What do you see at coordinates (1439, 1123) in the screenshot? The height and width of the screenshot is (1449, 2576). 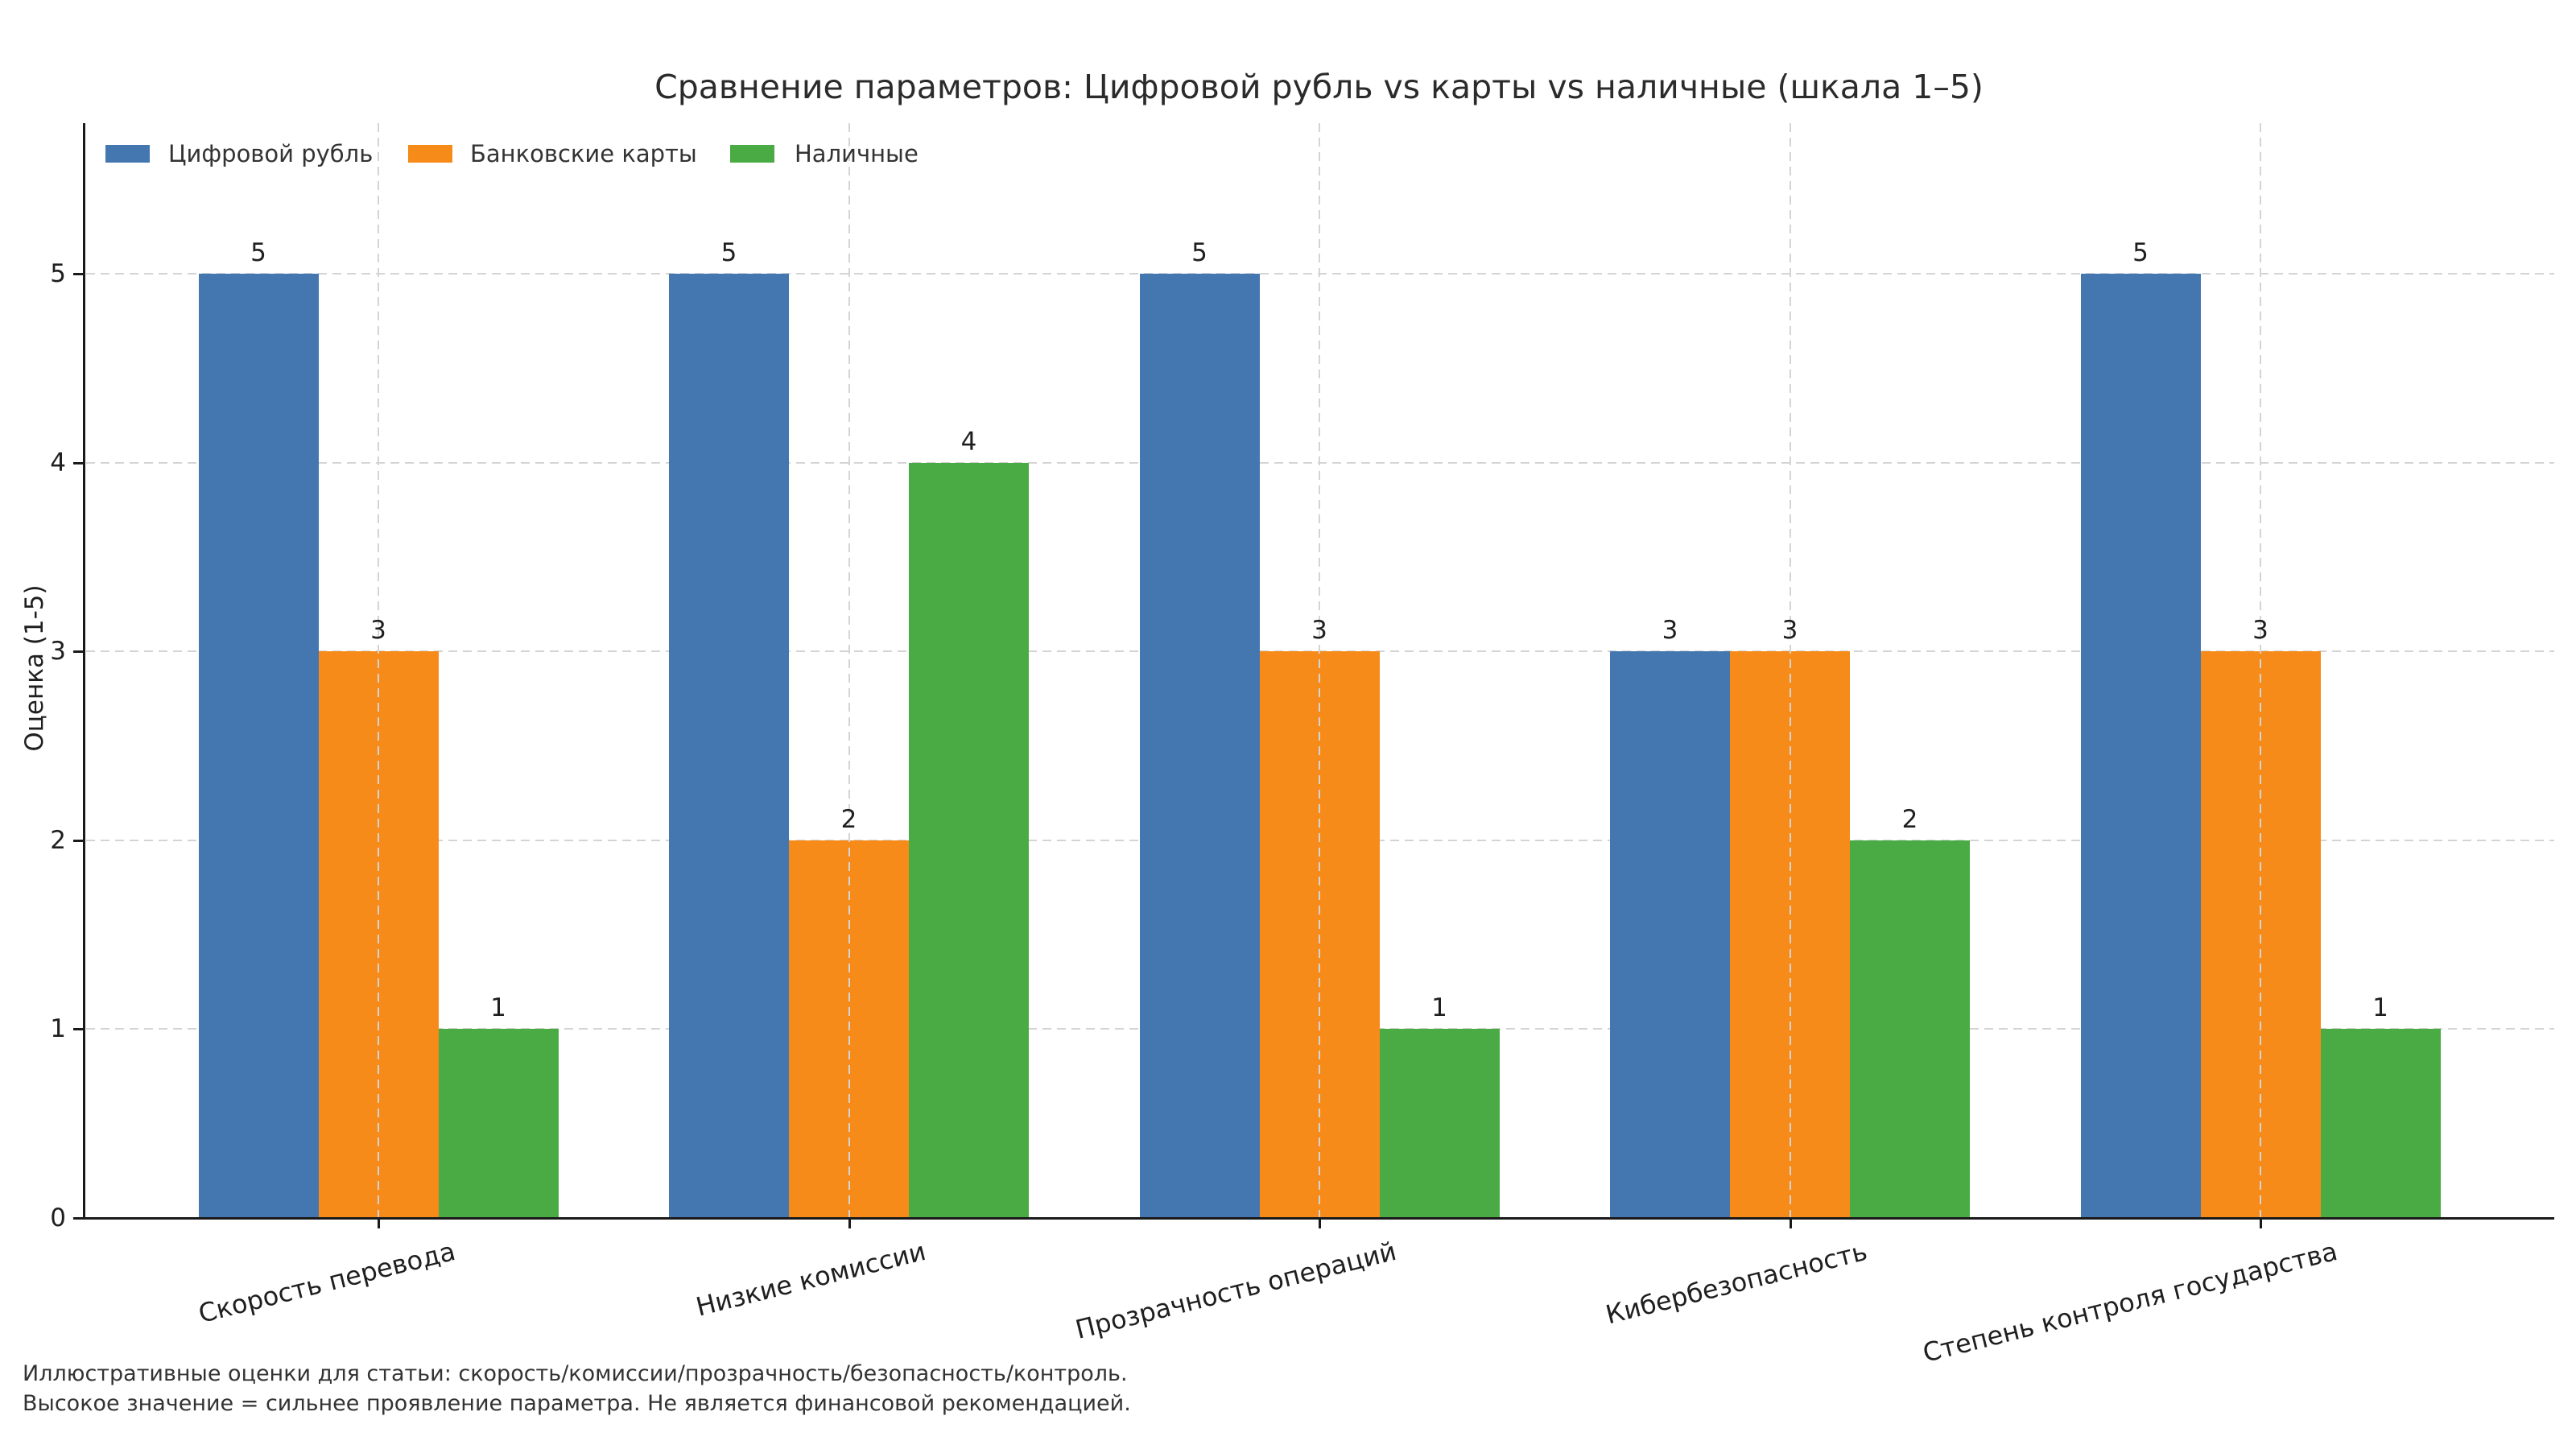 I see `bar-Наличные-Прозрачность операций` at bounding box center [1439, 1123].